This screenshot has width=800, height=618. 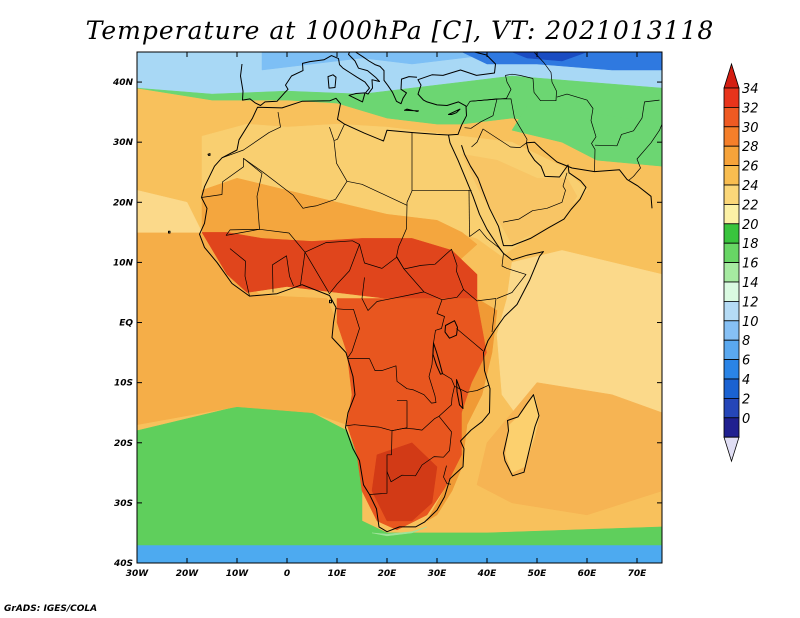 I want to click on lon-tick-label: 20E, so click(x=388, y=574).